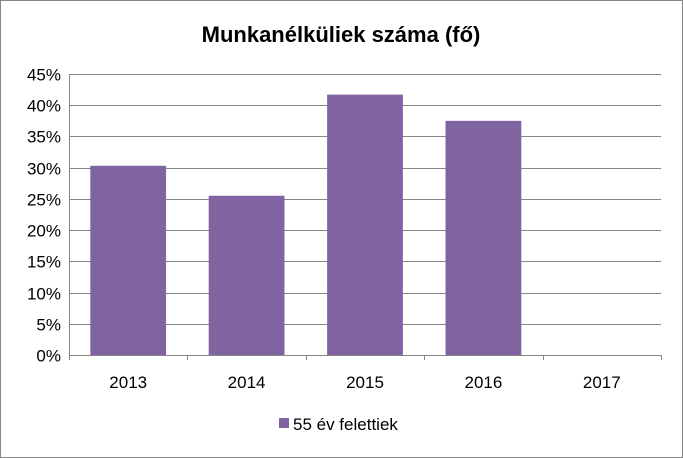  What do you see at coordinates (44, 216) in the screenshot?
I see `y-axis-ticks: 0% 5% 10% 15% 20% 25% 30% 35% 40% 45%` at bounding box center [44, 216].